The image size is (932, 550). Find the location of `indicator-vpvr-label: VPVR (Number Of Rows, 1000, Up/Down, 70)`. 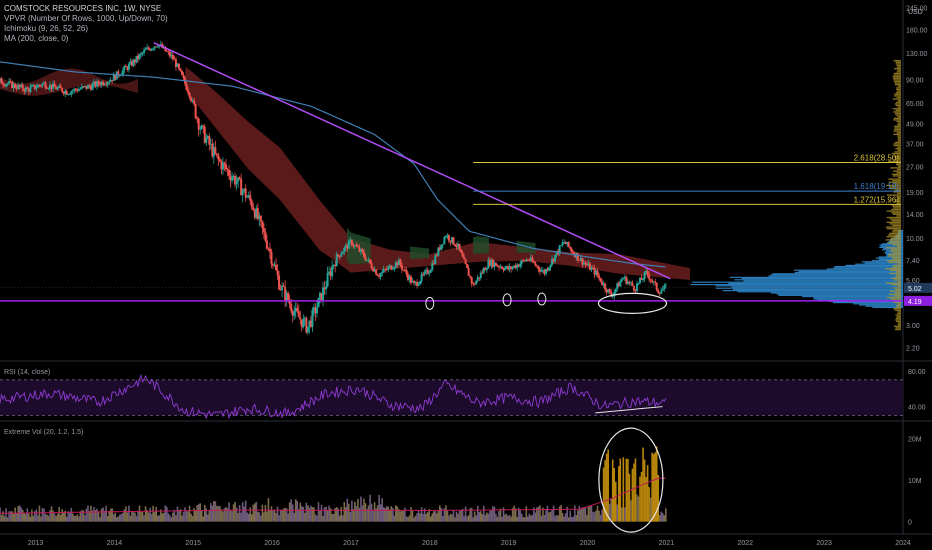

indicator-vpvr-label: VPVR (Number Of Rows, 1000, Up/Down, 70) is located at coordinates (86, 18).